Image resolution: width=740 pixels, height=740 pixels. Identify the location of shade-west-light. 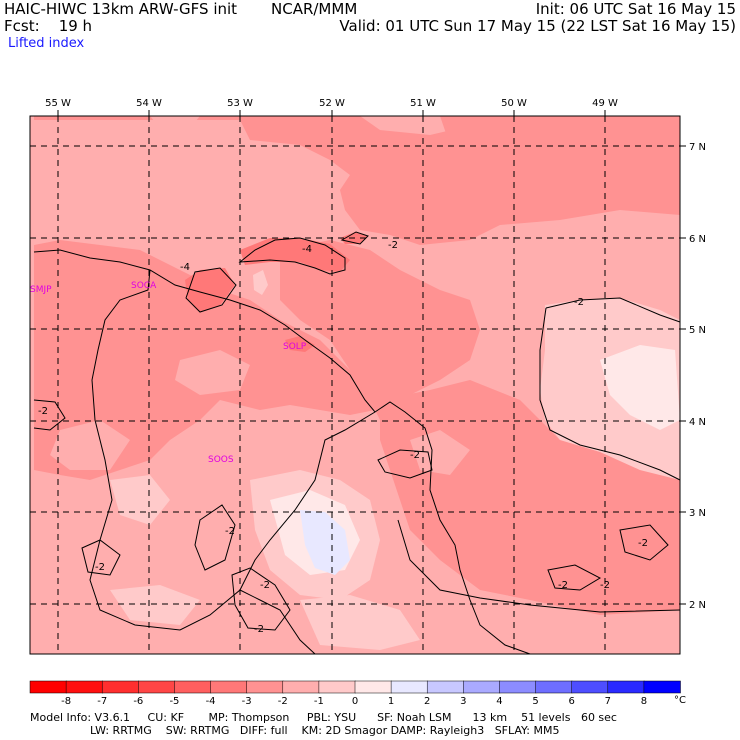
(90, 445).